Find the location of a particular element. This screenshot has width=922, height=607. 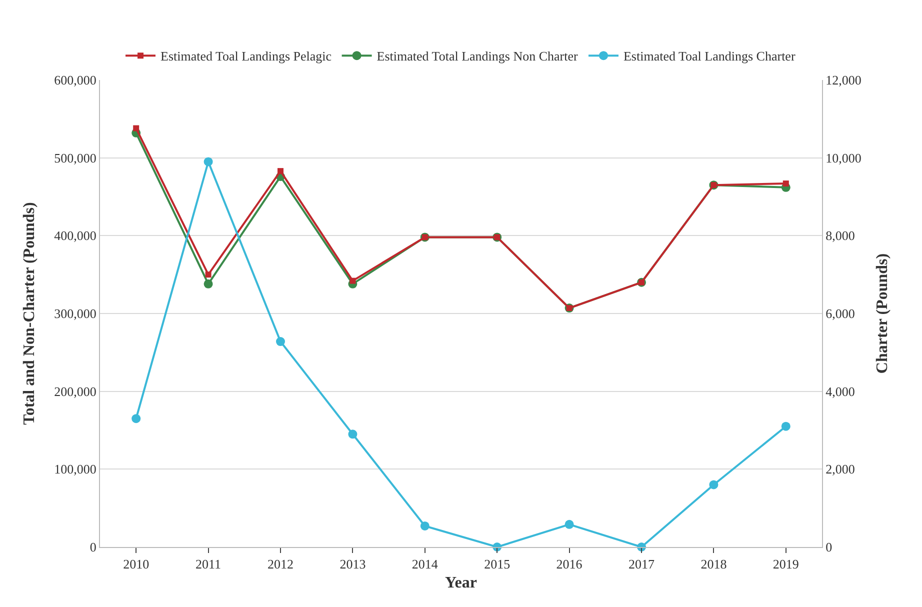

y2-tick-label: 2,000 is located at coordinates (840, 469).